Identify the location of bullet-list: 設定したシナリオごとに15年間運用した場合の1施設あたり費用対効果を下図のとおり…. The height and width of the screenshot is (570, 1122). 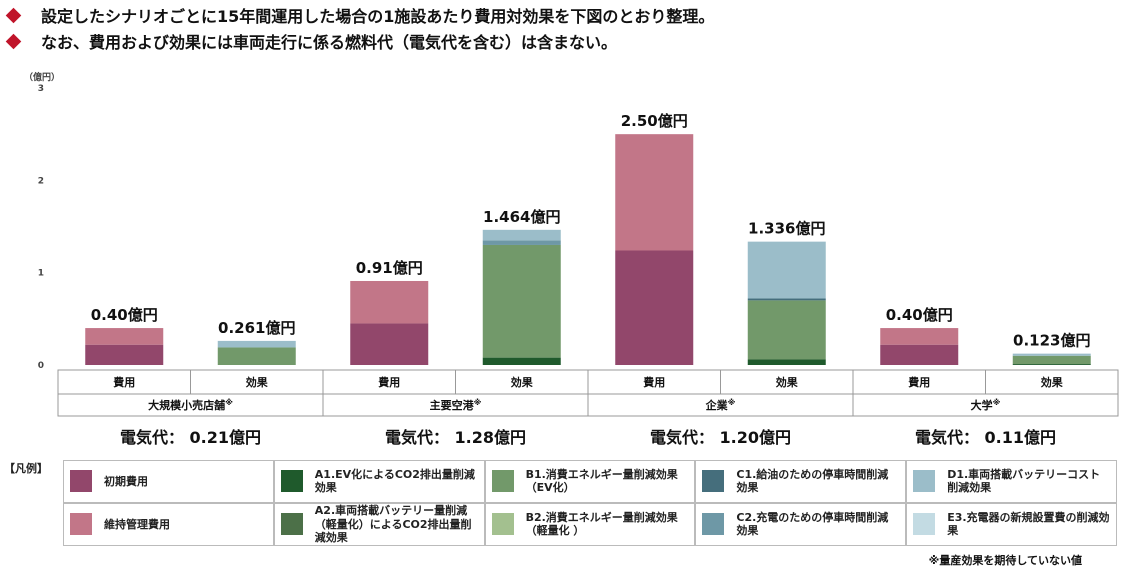
(359, 28).